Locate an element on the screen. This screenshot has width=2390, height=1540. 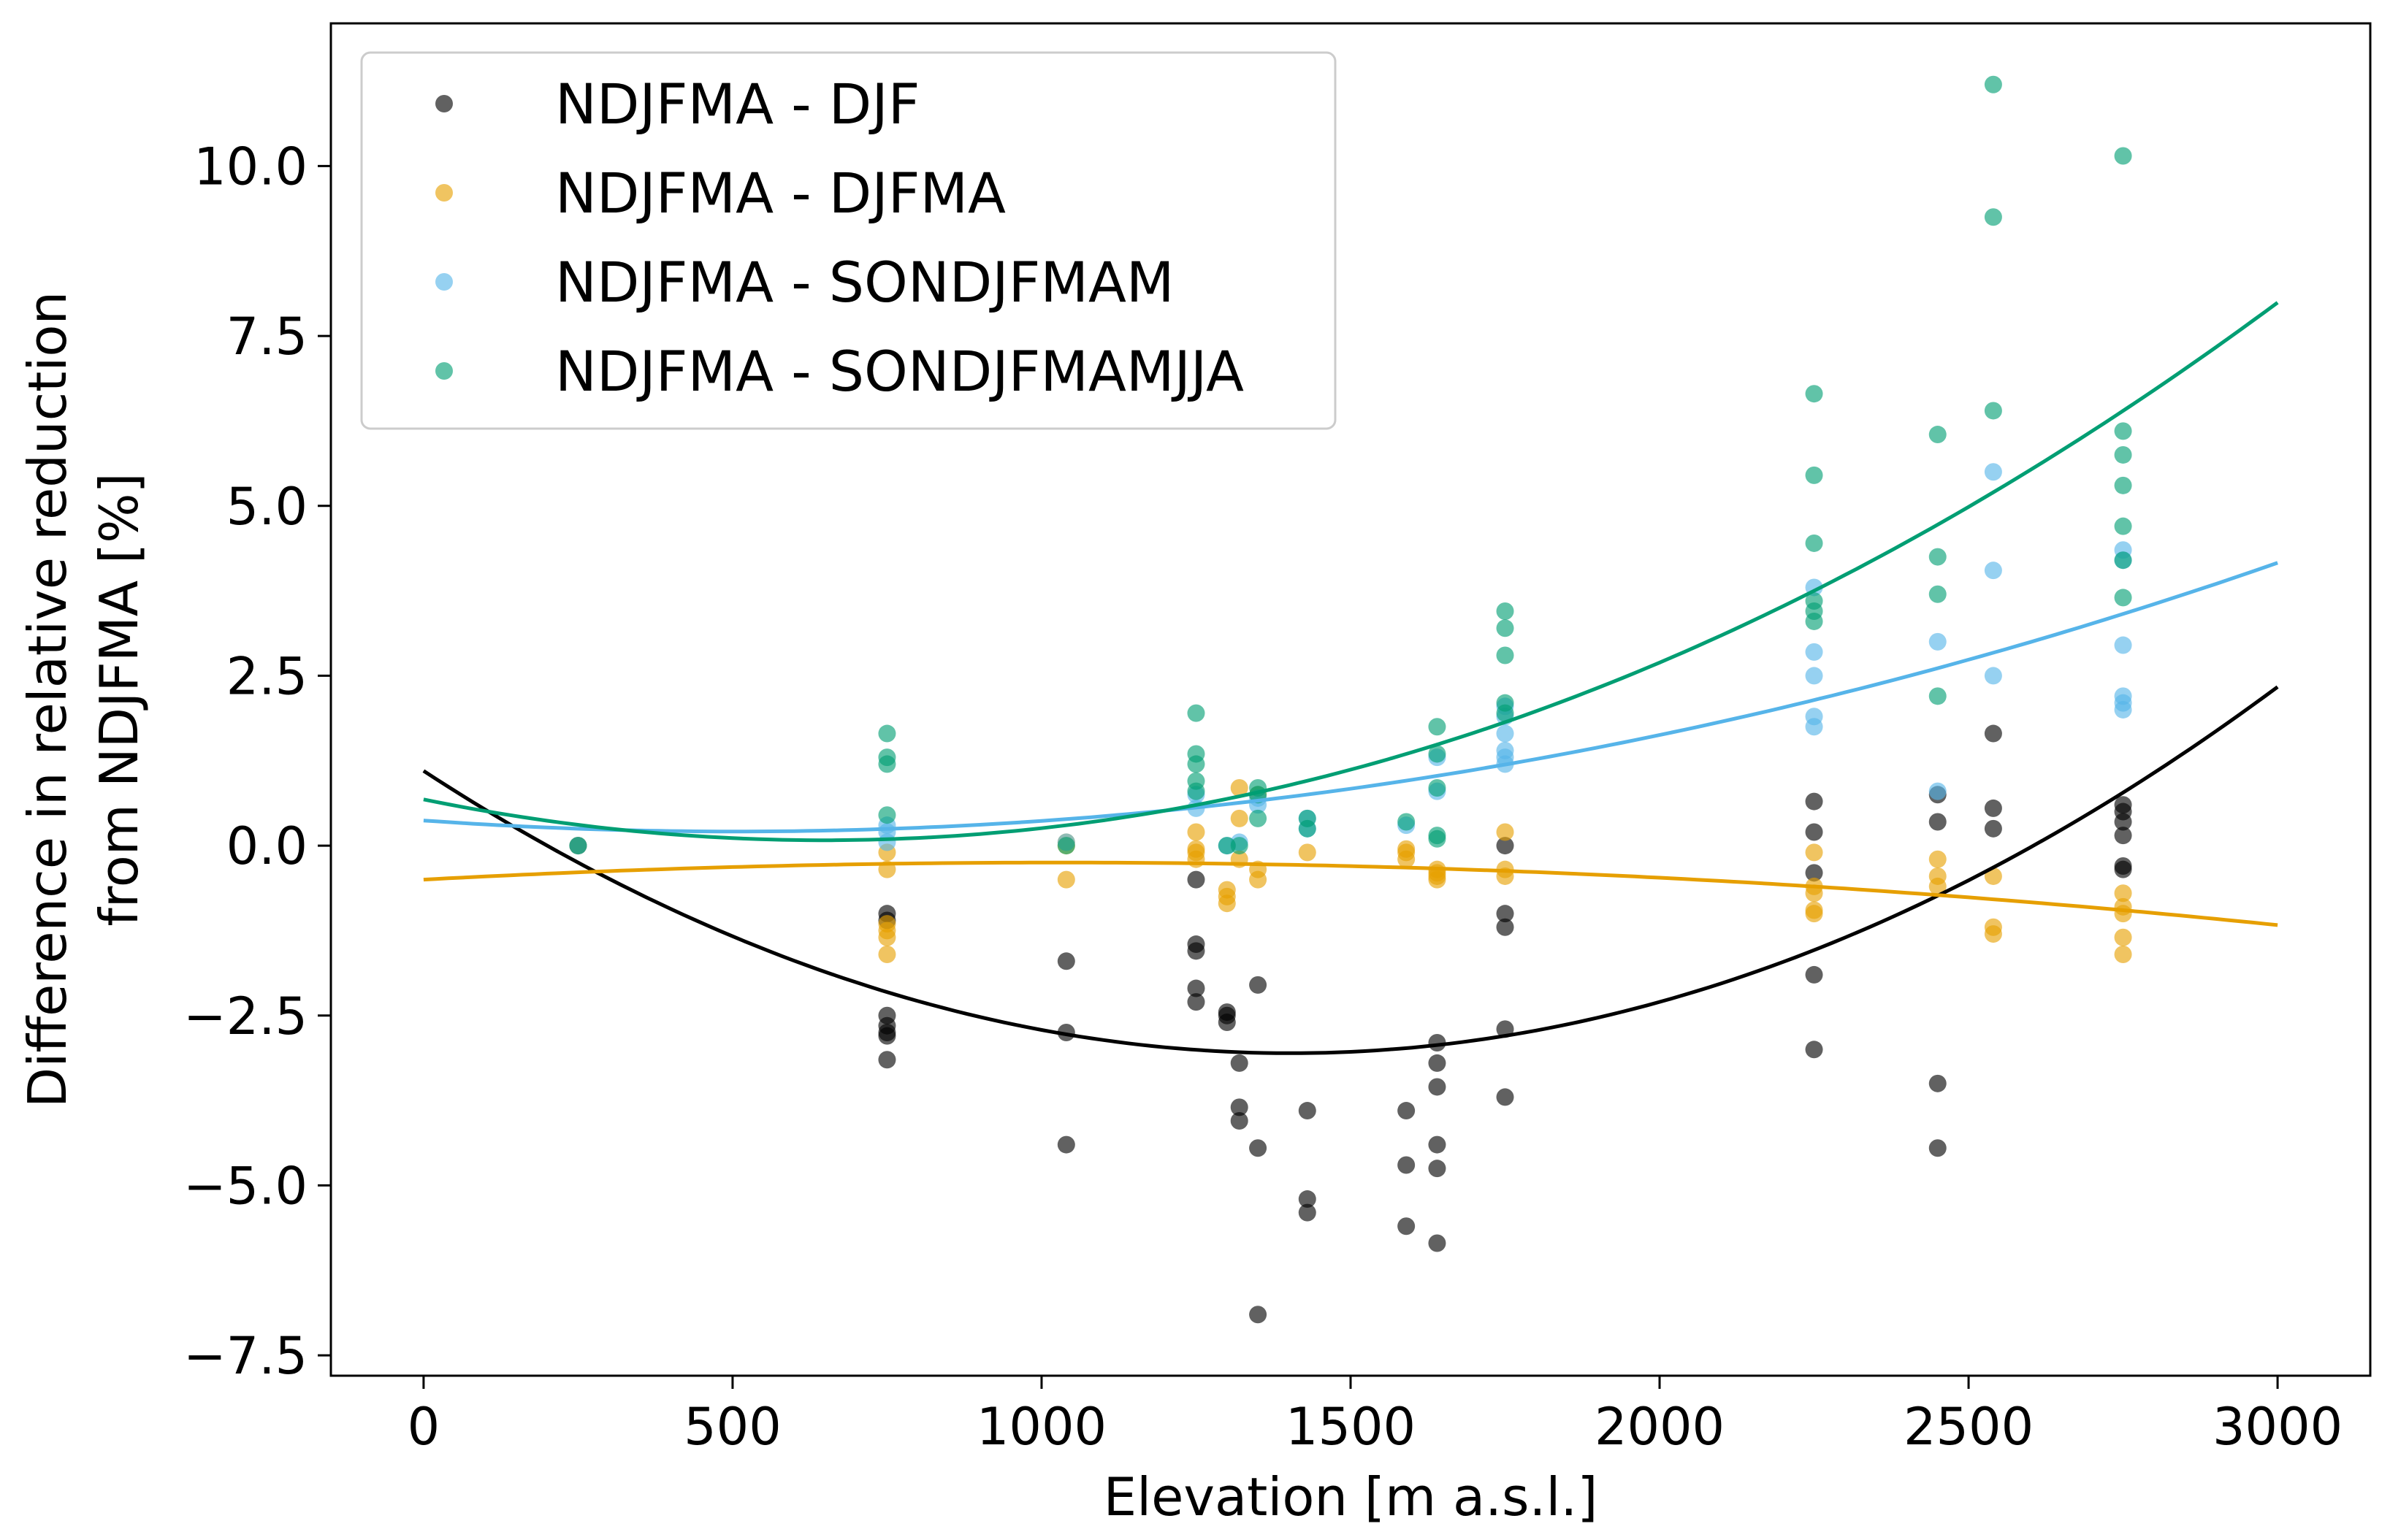
y-axis-label-line2: from NDJFMA [%] is located at coordinates (119, 699).